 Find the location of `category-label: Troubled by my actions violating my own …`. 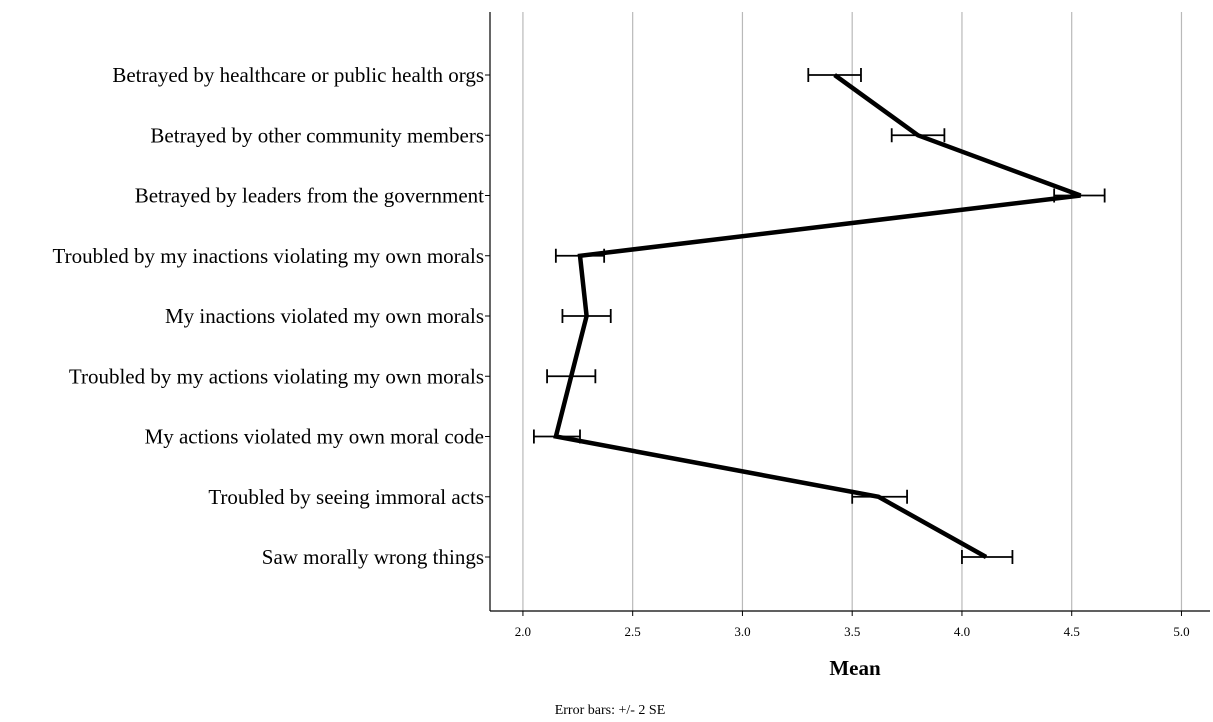

category-label: Troubled by my actions violating my own … is located at coordinates (276, 376).